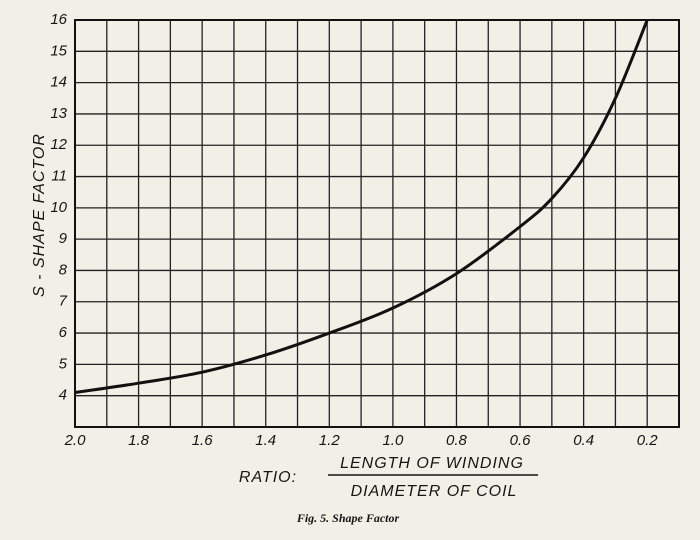 Image resolution: width=700 pixels, height=540 pixels. Describe the element at coordinates (648, 440) in the screenshot. I see `x-tick-label: 0.2` at that location.